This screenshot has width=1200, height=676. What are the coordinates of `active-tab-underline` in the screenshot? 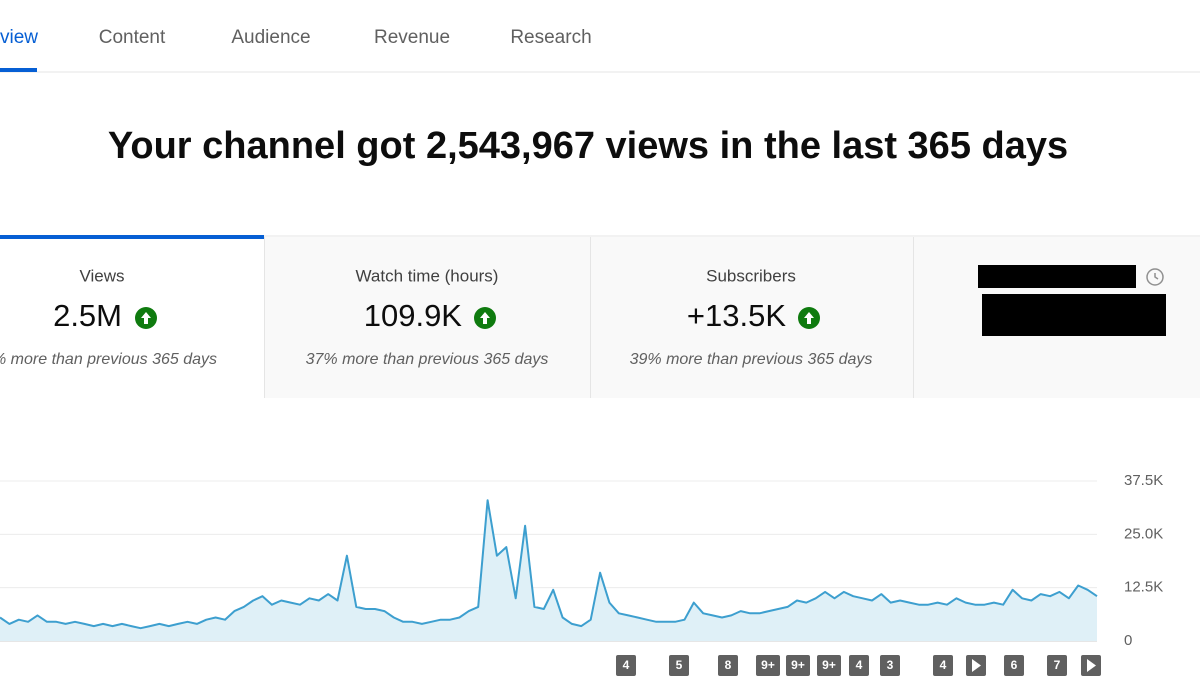 It's located at (18, 70).